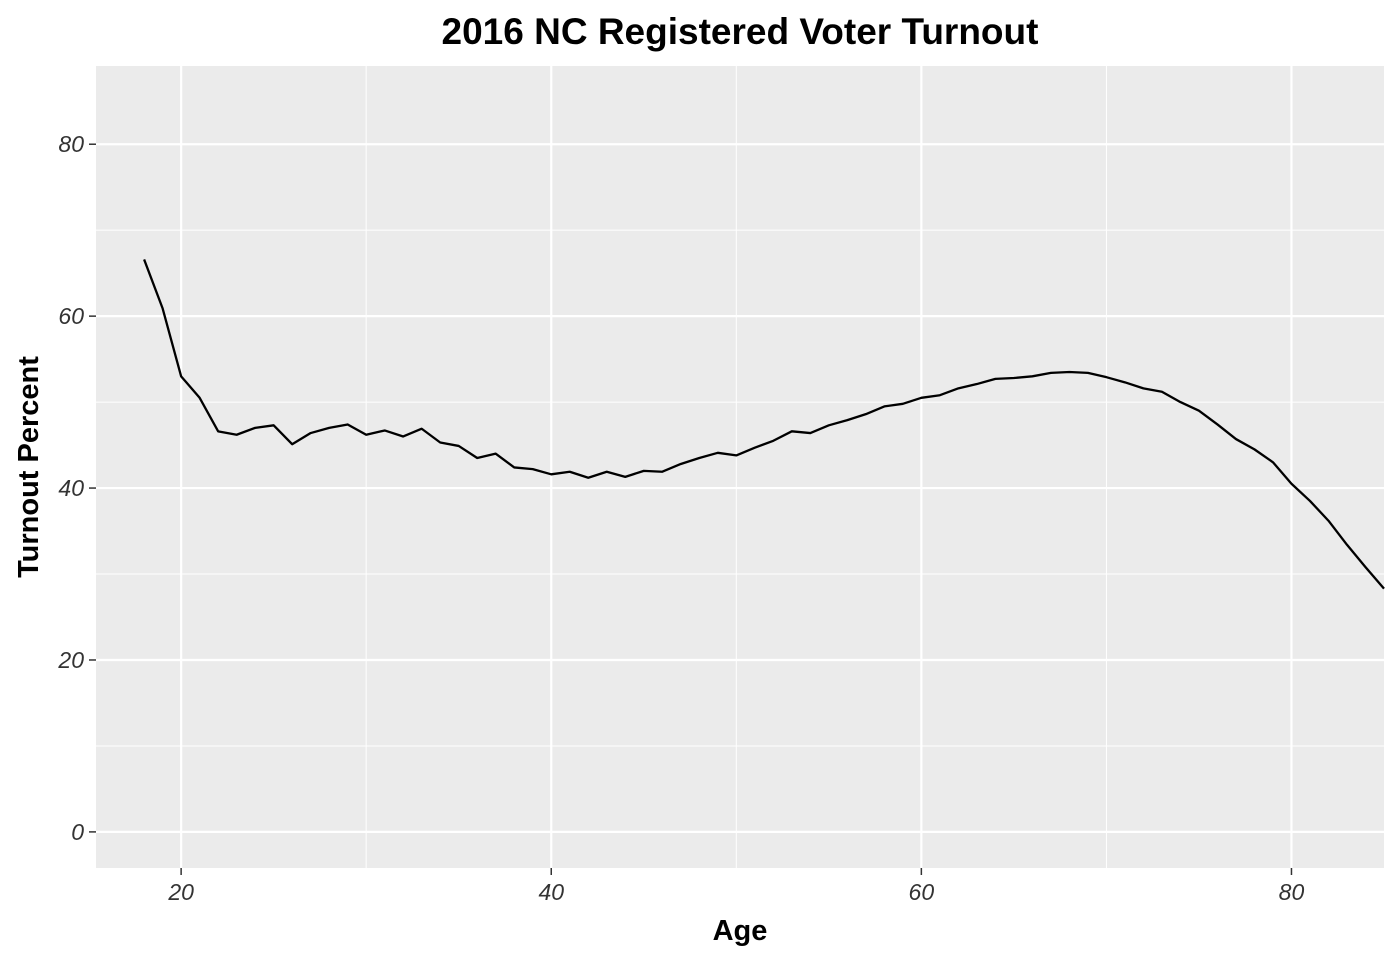  Describe the element at coordinates (1292, 892) in the screenshot. I see `x-tick-label: 80` at that location.